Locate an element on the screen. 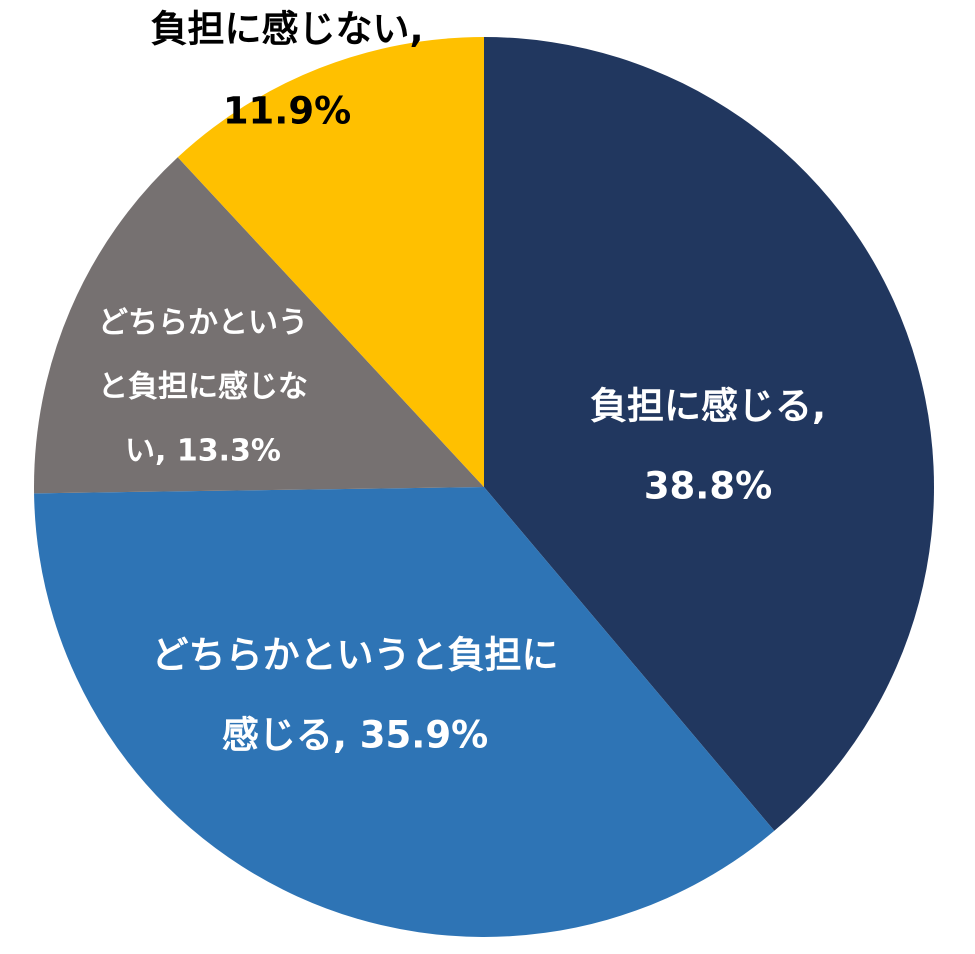  data-label-0: 負担に感じる, 38.8% is located at coordinates (708, 446).